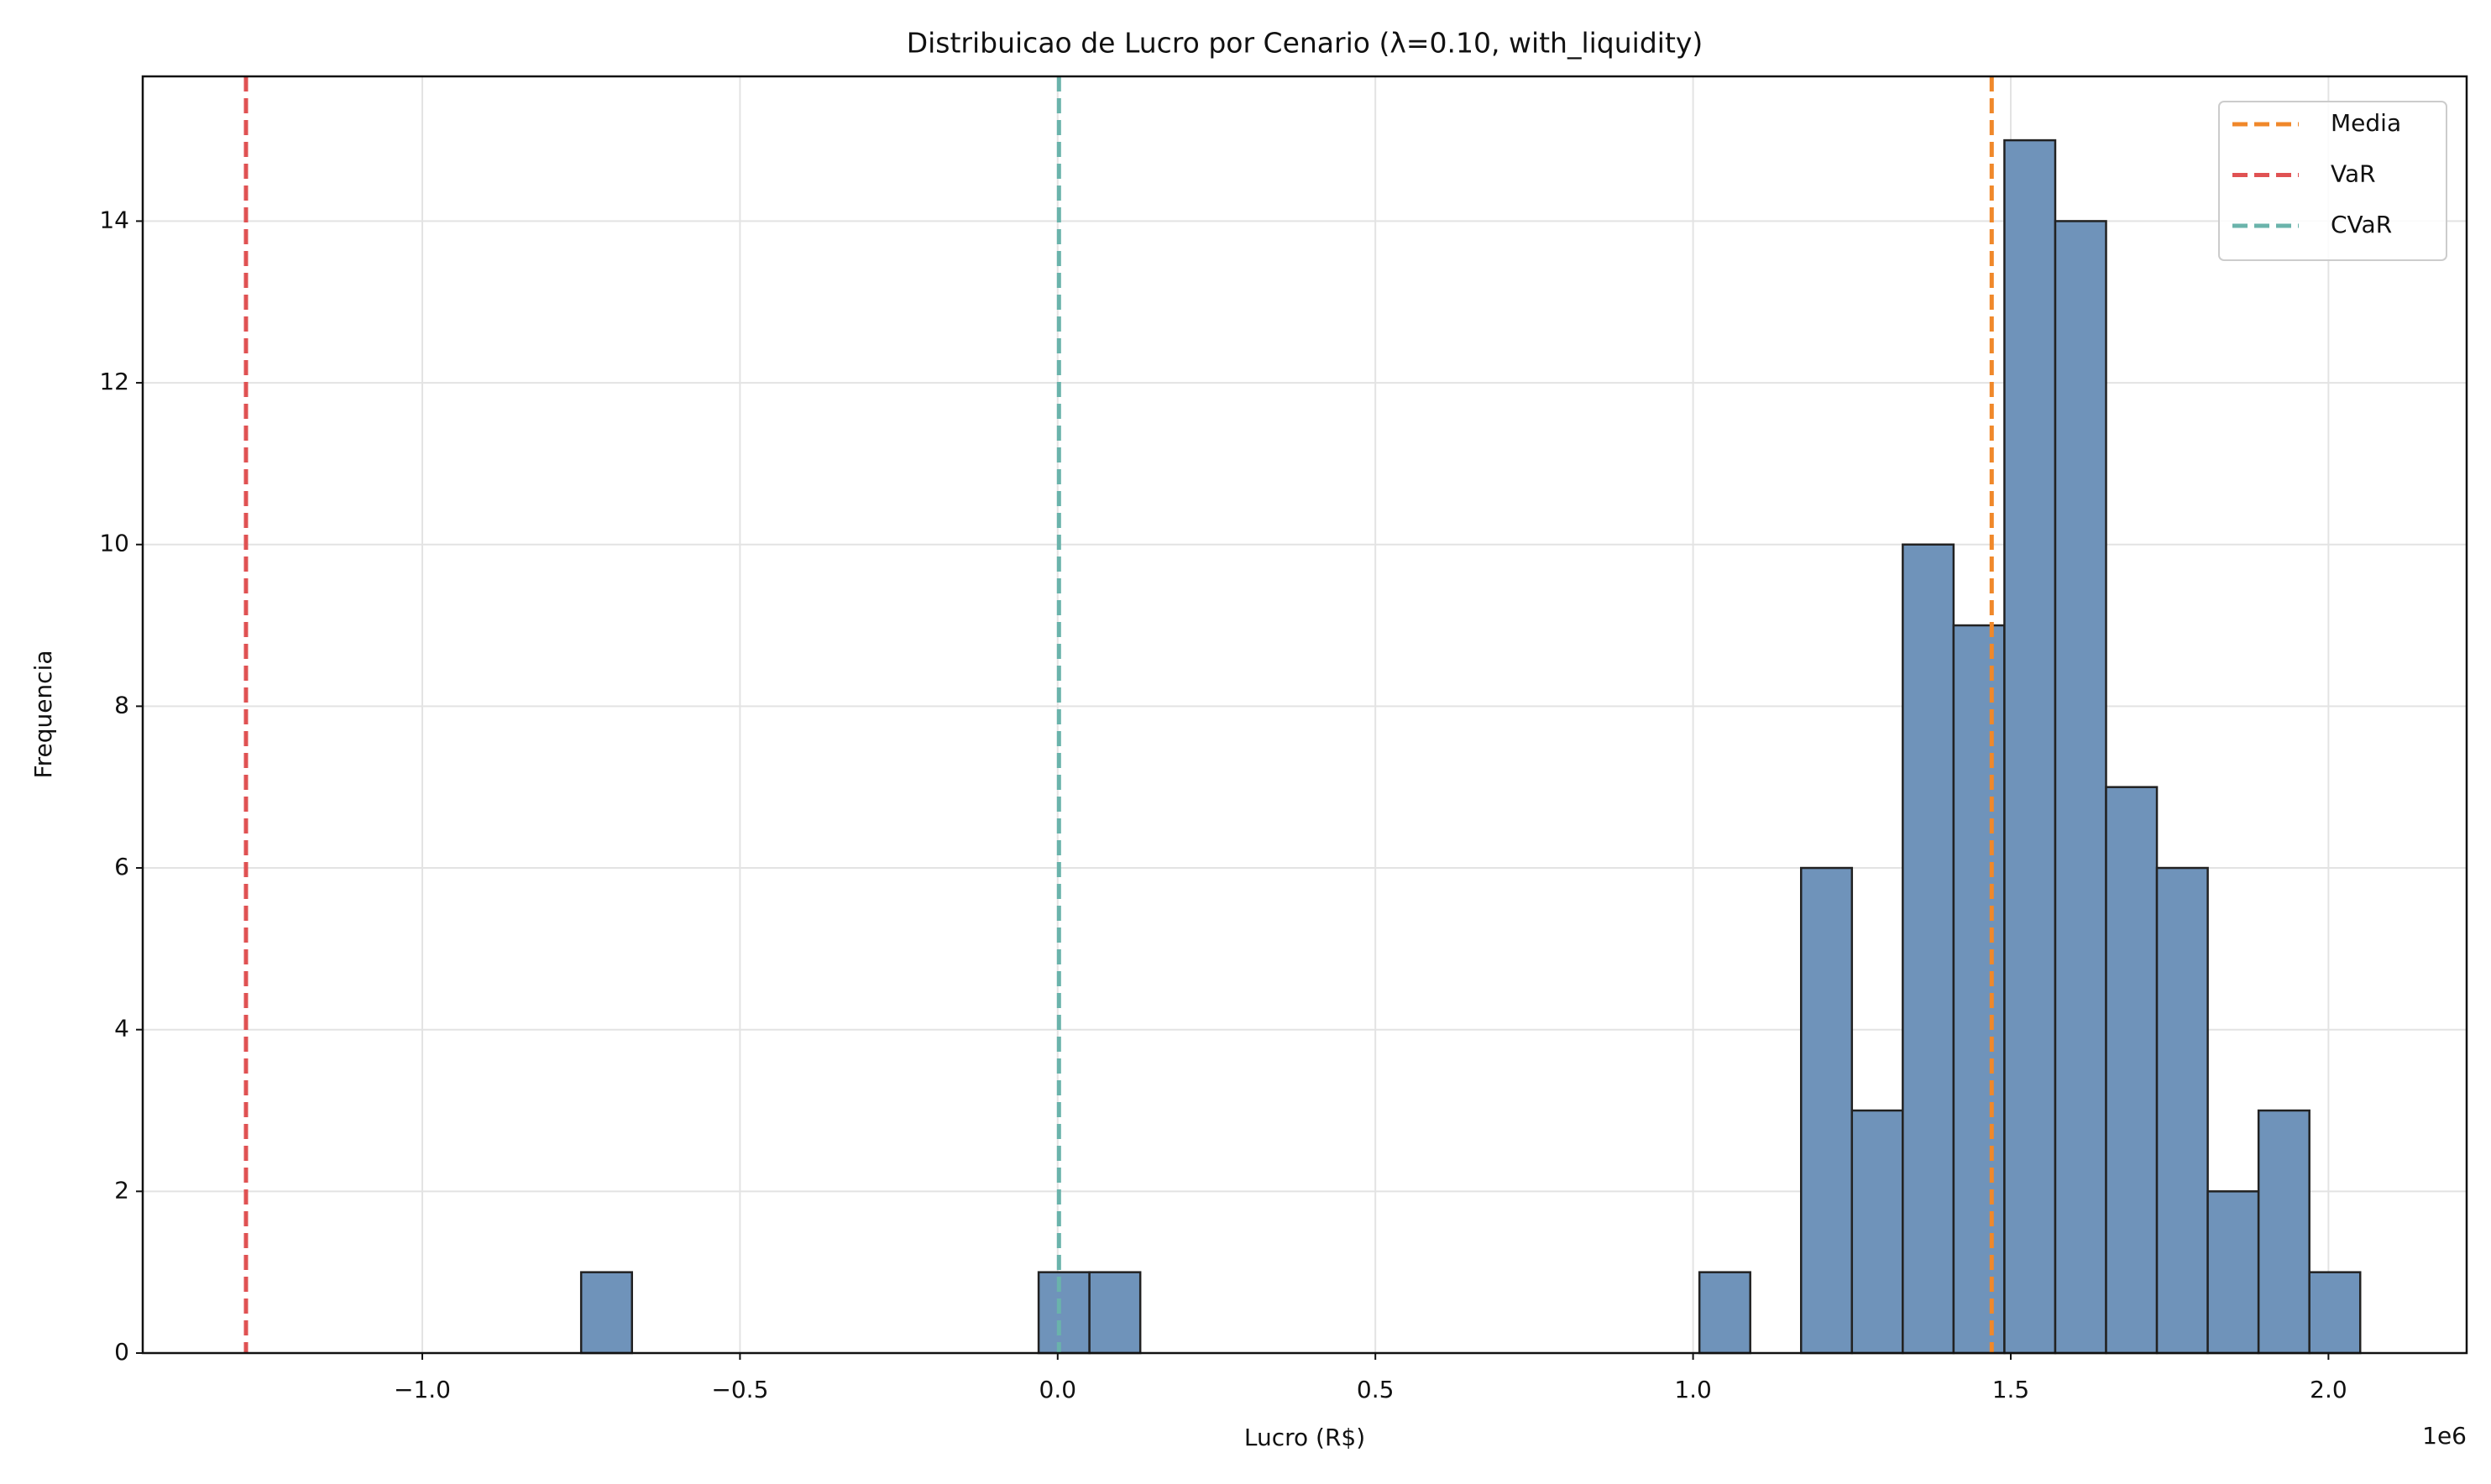 This screenshot has height=1484, width=2491. I want to click on y-tick-label: 2, so click(122, 1190).